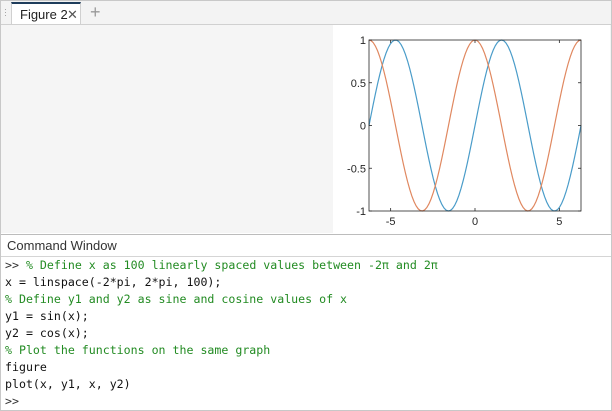  Describe the element at coordinates (72, 14) in the screenshot. I see `close-icon: ✕` at that location.